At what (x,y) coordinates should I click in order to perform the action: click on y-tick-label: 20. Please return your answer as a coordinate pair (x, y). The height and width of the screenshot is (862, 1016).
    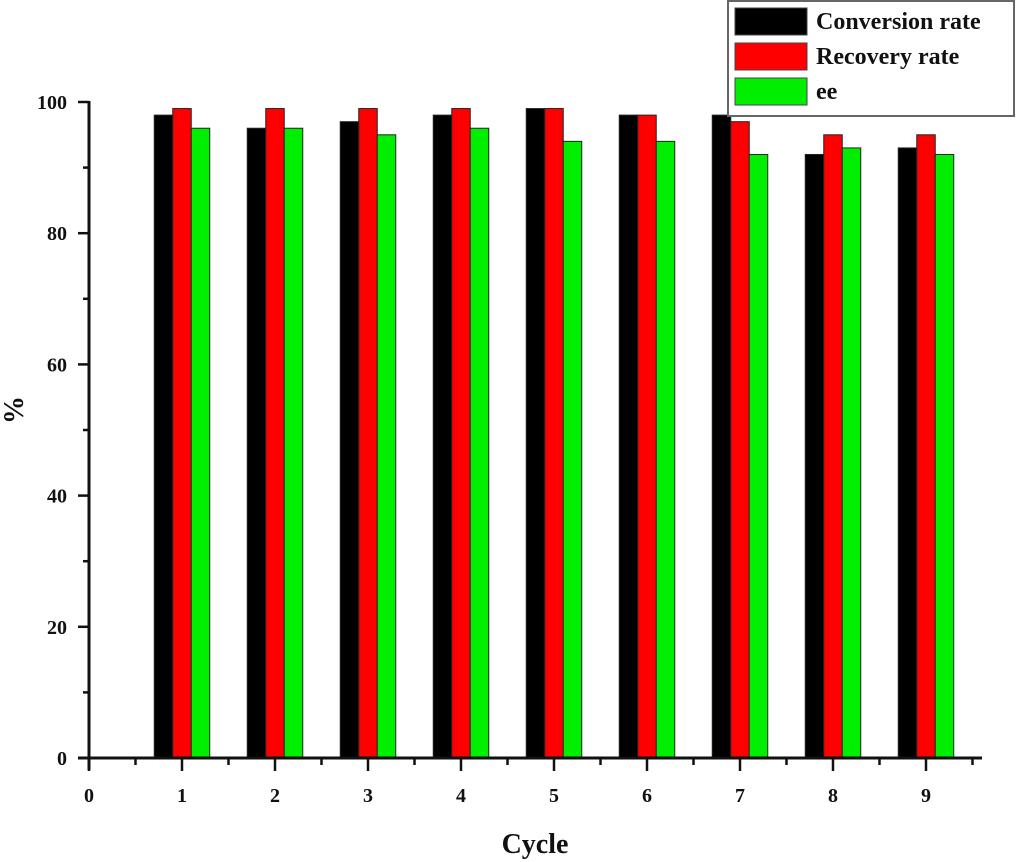
    Looking at the image, I should click on (57, 628).